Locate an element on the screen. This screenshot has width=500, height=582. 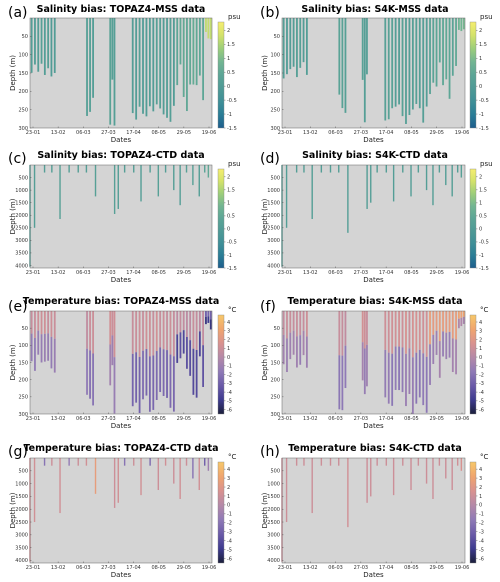
colorbar-tick-label: -6 is located at coordinates (481, 410).